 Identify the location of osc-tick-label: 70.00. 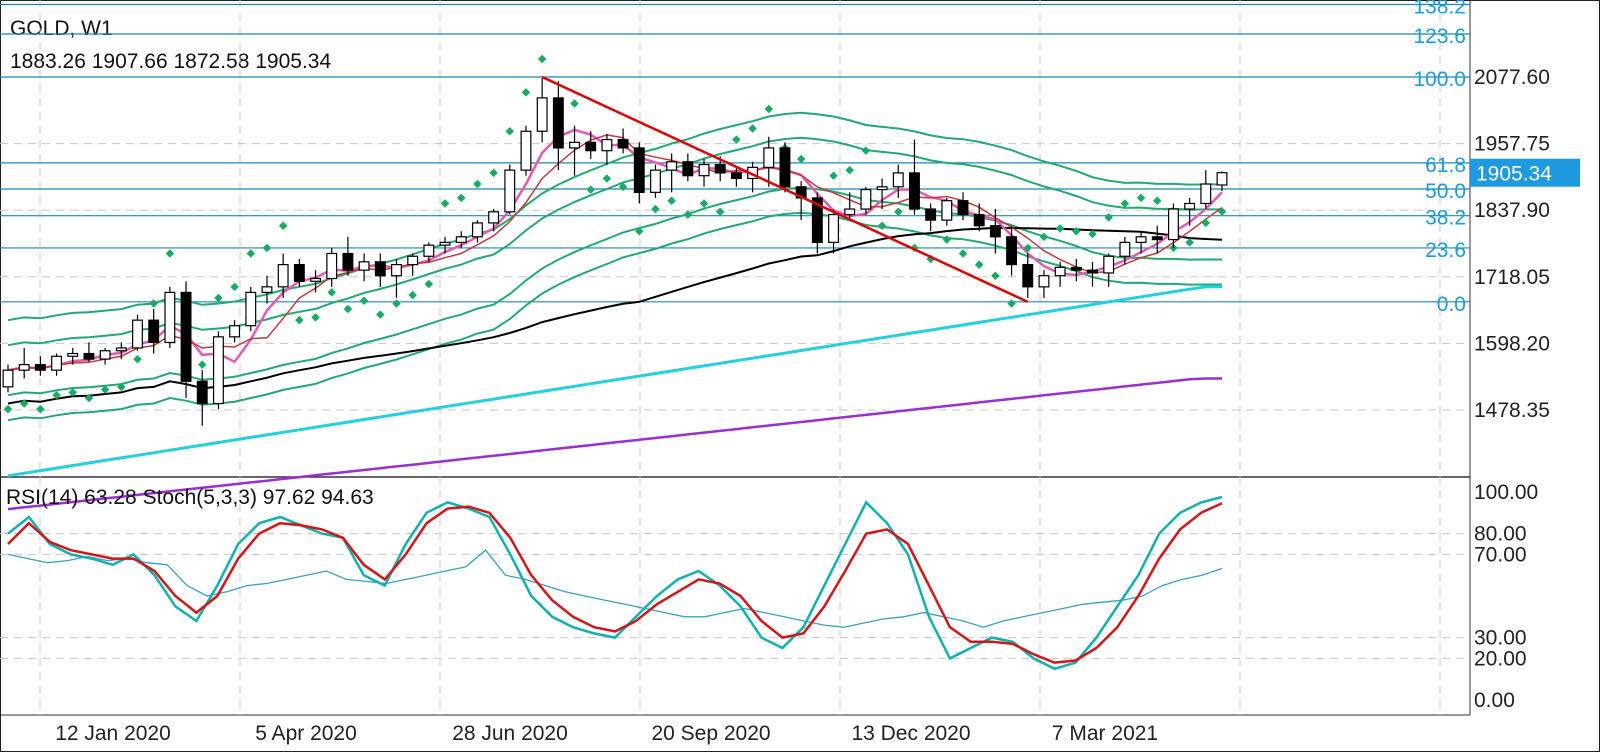
(1500, 554).